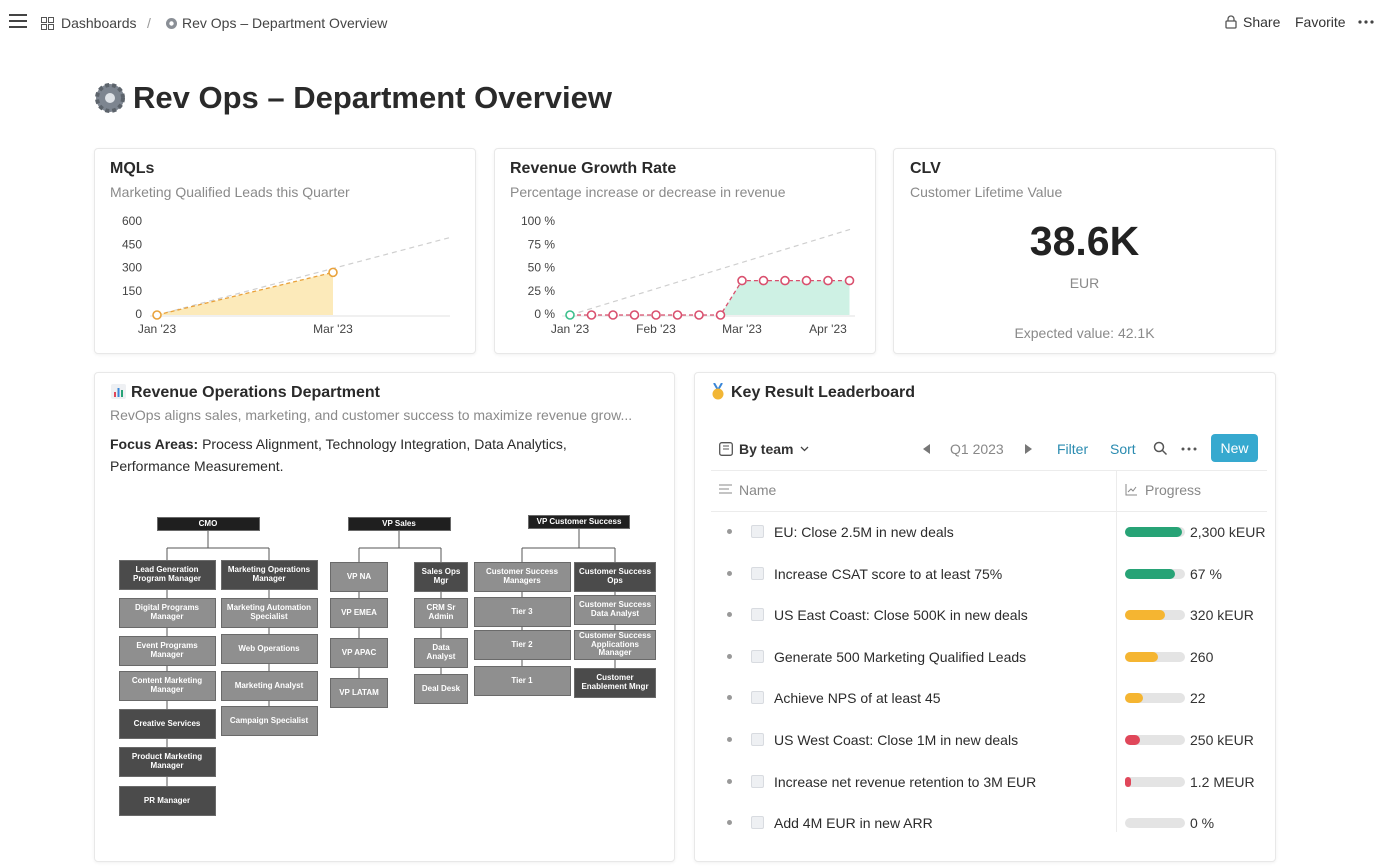 Image resolution: width=1387 pixels, height=868 pixels. What do you see at coordinates (1173, 490) in the screenshot?
I see `column-header: Progress` at bounding box center [1173, 490].